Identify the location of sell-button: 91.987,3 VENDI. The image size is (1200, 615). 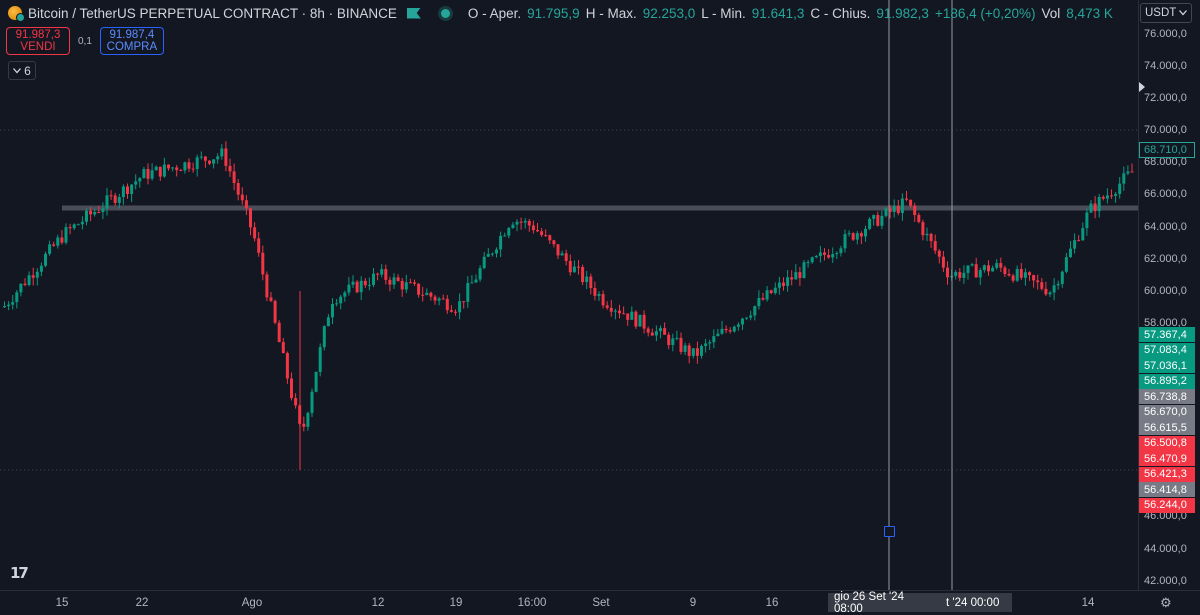
(38, 41).